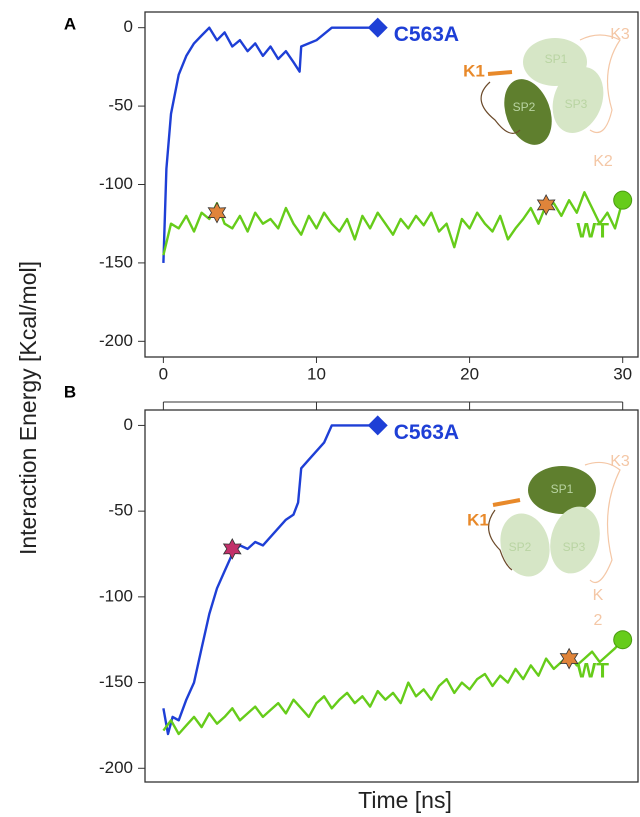  I want to click on inset-label: 2, so click(598, 620).